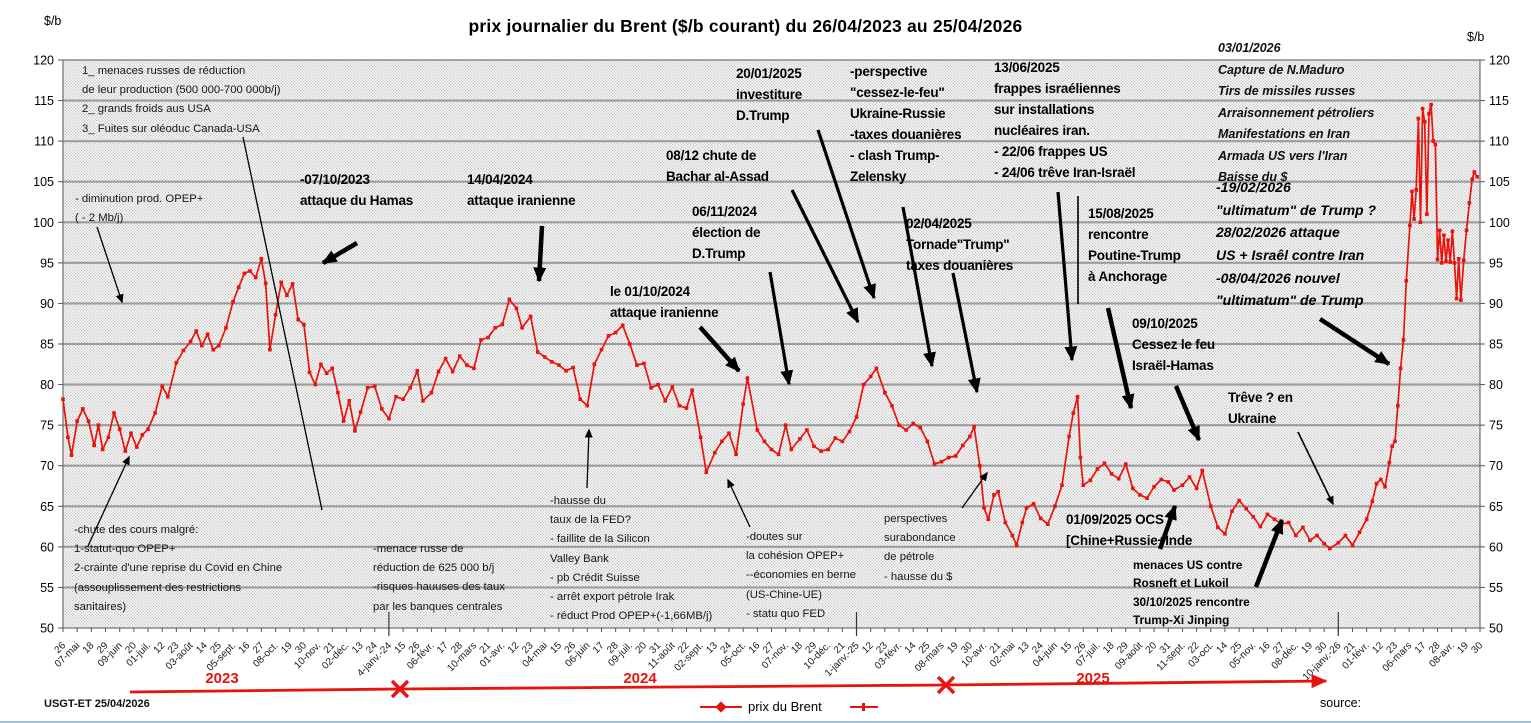  I want to click on y-unit-left: $/b, so click(53, 21).